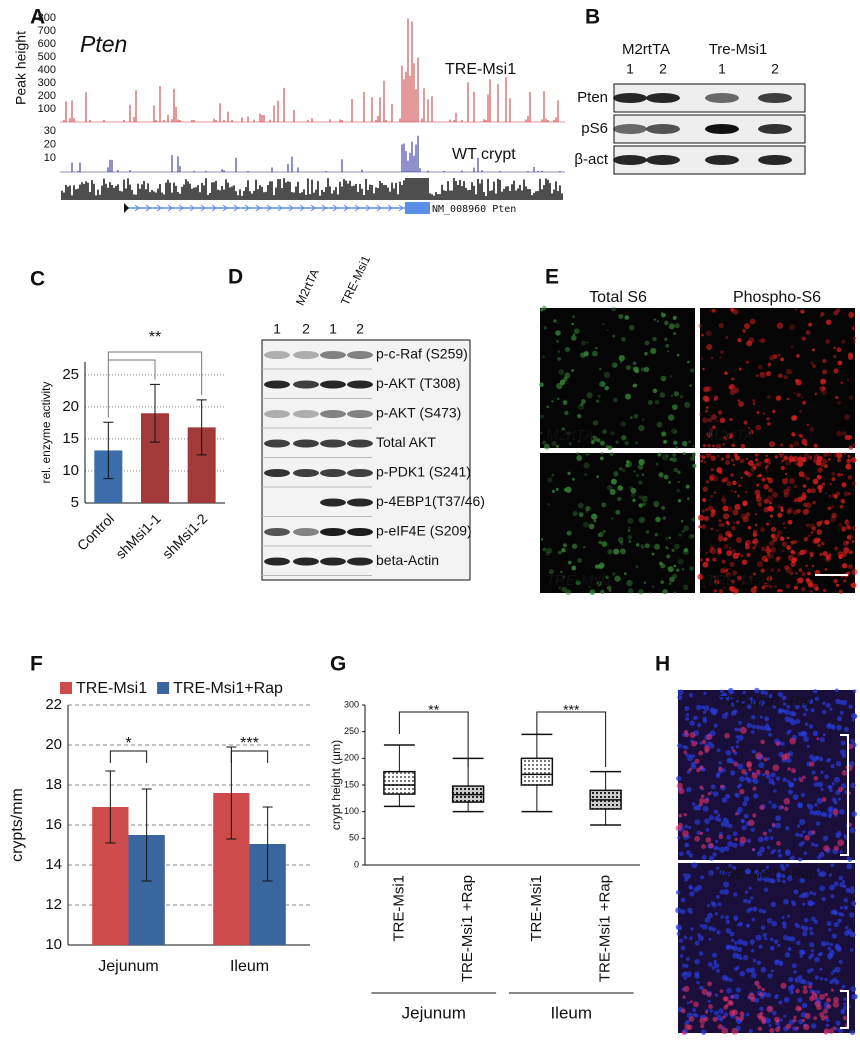  I want to click on lane-group: M2rtTA, so click(307, 287).